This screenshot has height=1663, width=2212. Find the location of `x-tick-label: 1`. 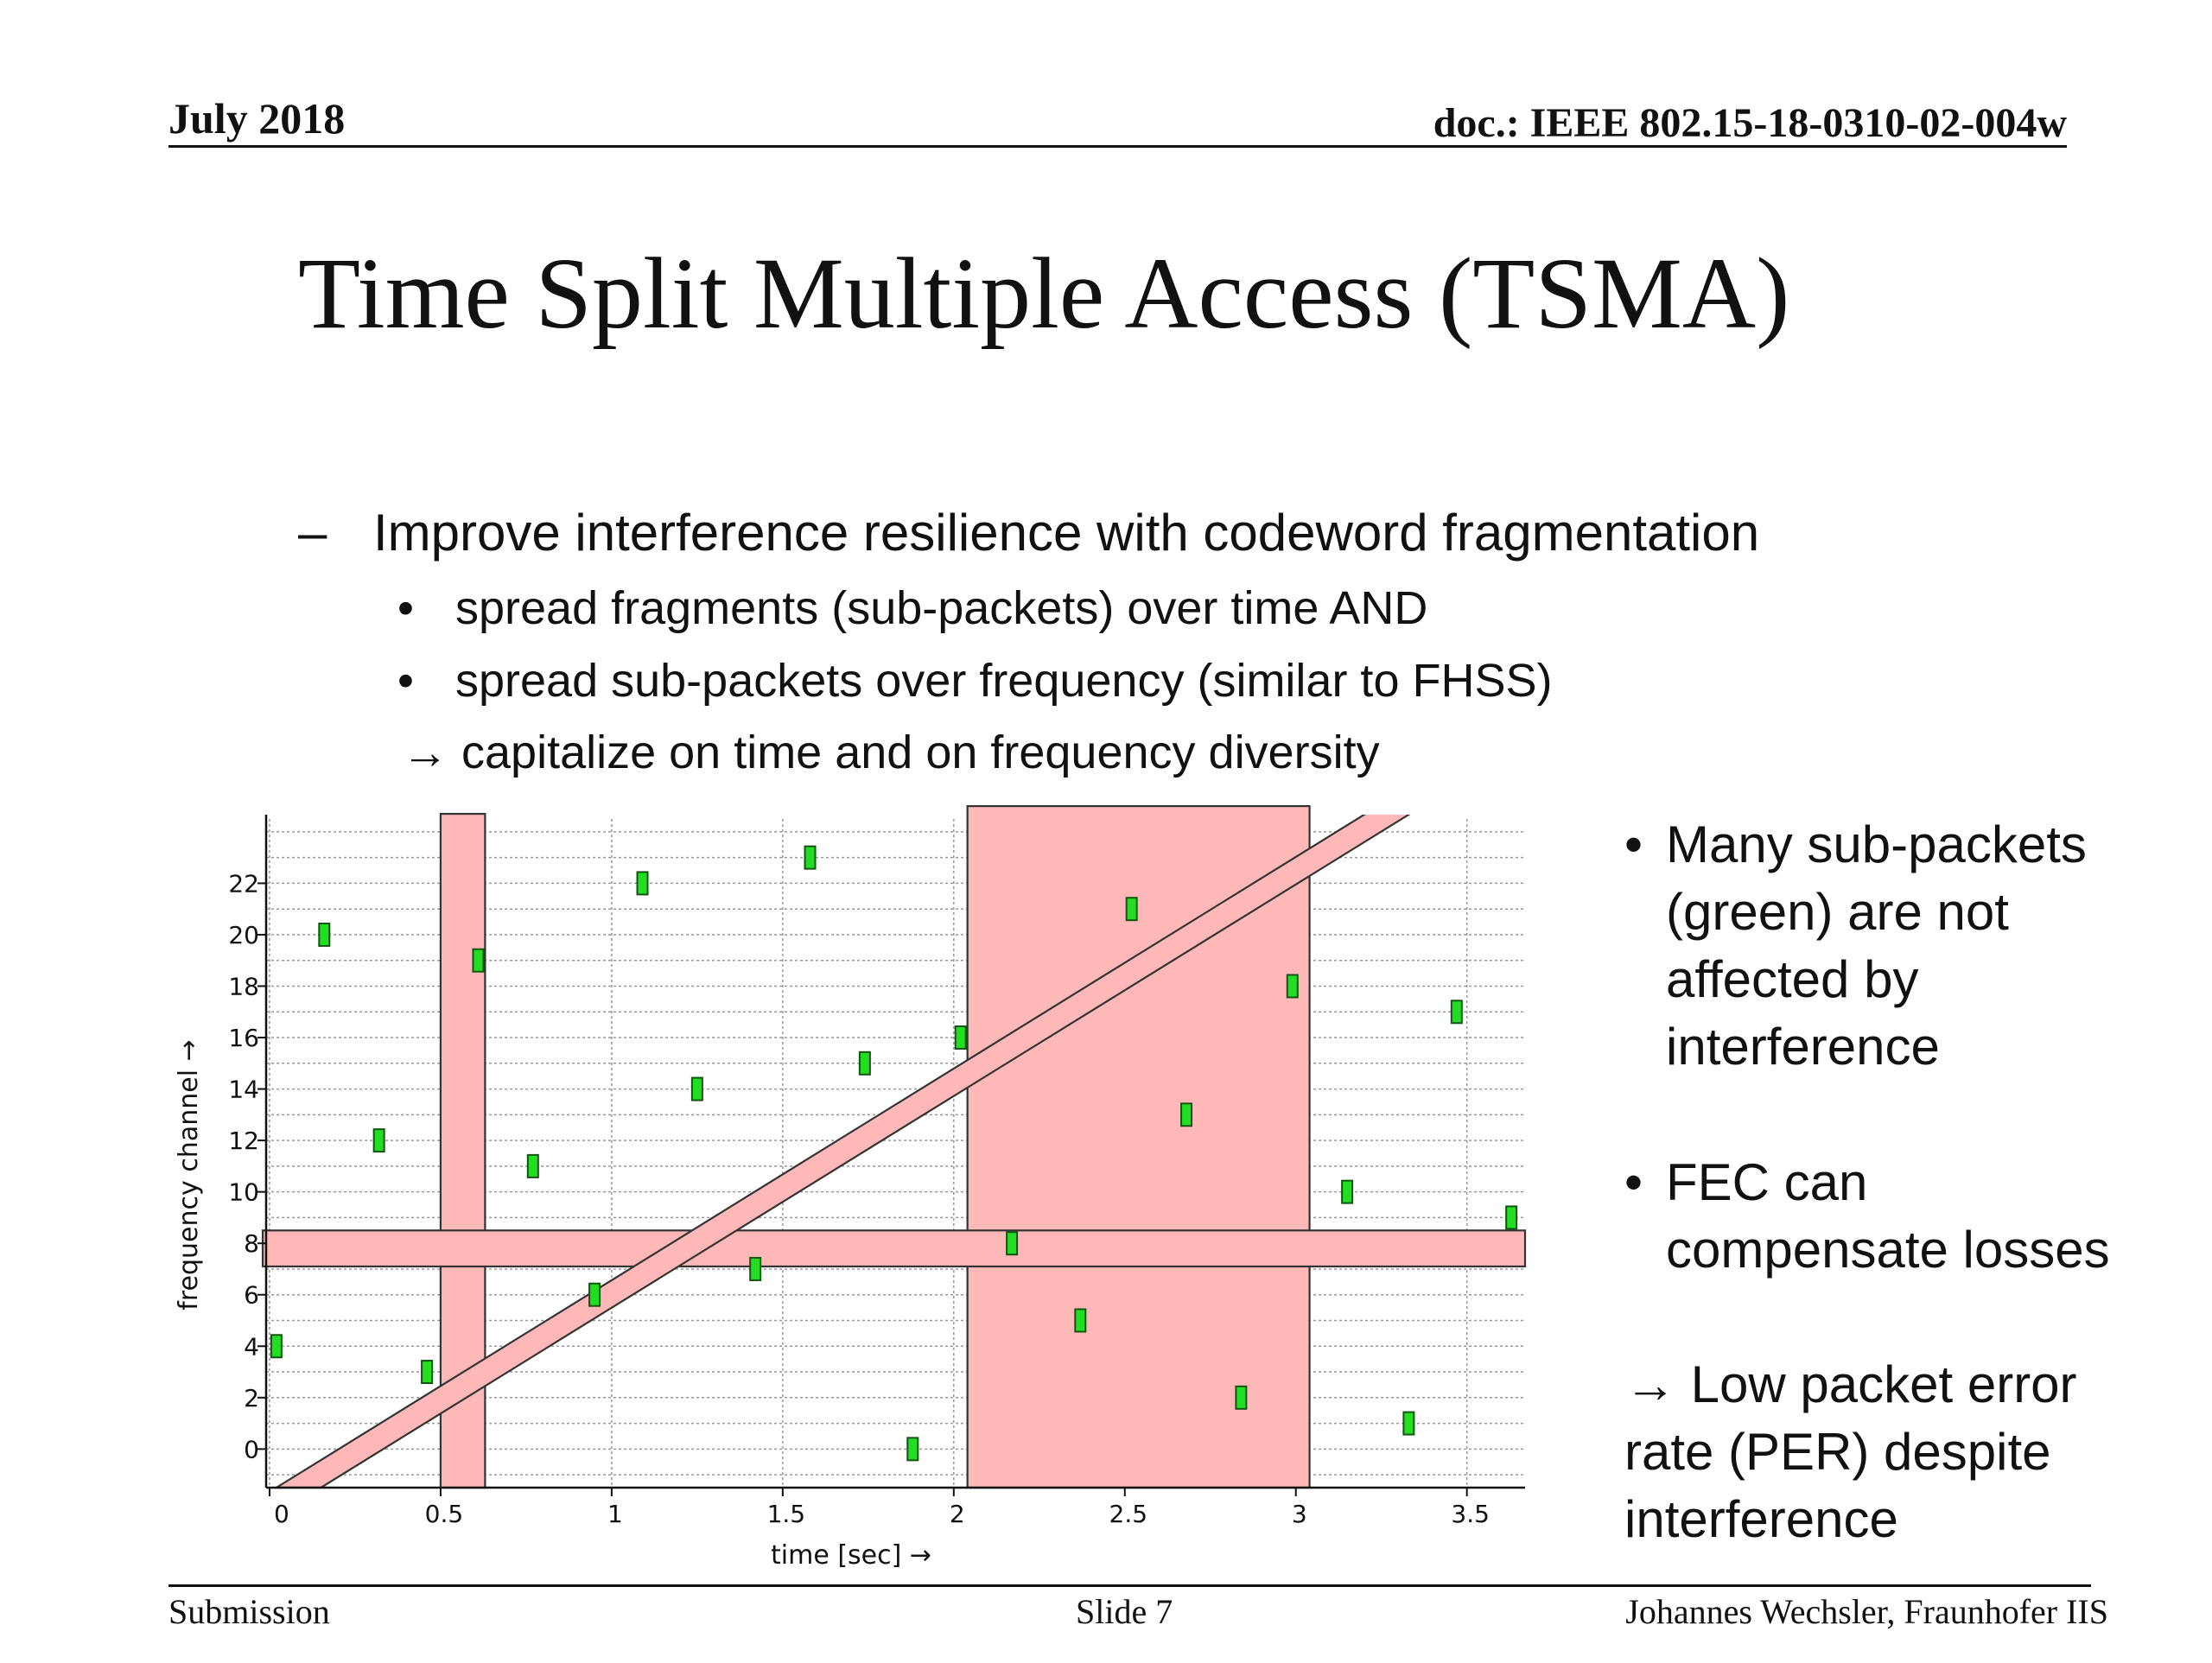

x-tick-label: 1 is located at coordinates (615, 1514).